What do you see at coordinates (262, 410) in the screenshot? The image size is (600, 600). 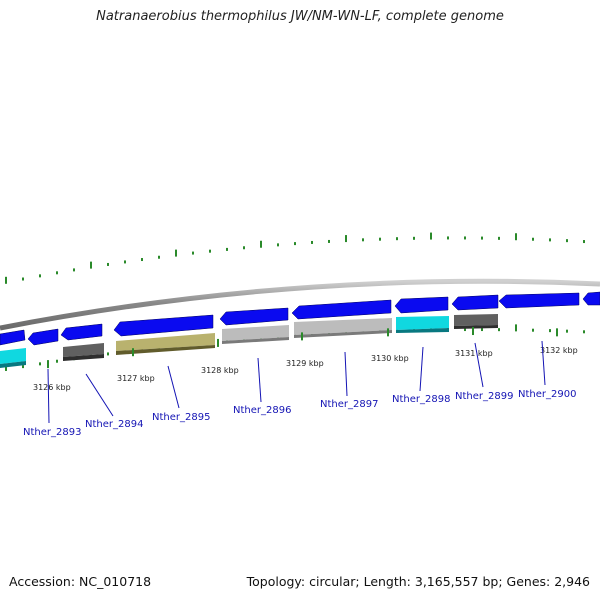 I see `gene-label: Nther_2896` at bounding box center [262, 410].